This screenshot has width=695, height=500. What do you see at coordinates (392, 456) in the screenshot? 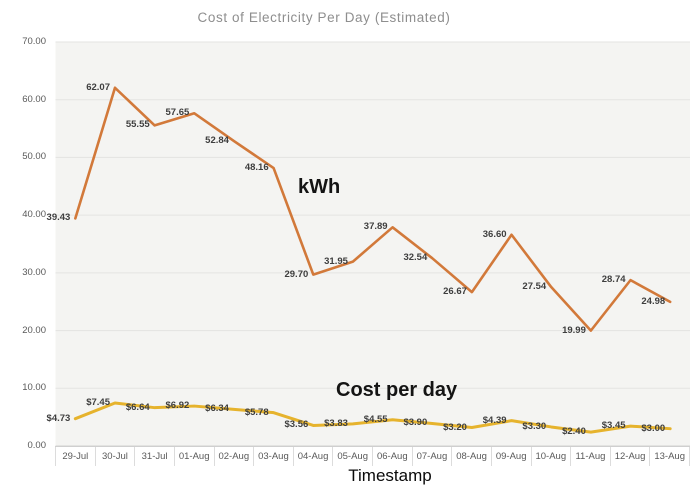
I see `x-axis-category-label: 06-Aug` at bounding box center [392, 456].